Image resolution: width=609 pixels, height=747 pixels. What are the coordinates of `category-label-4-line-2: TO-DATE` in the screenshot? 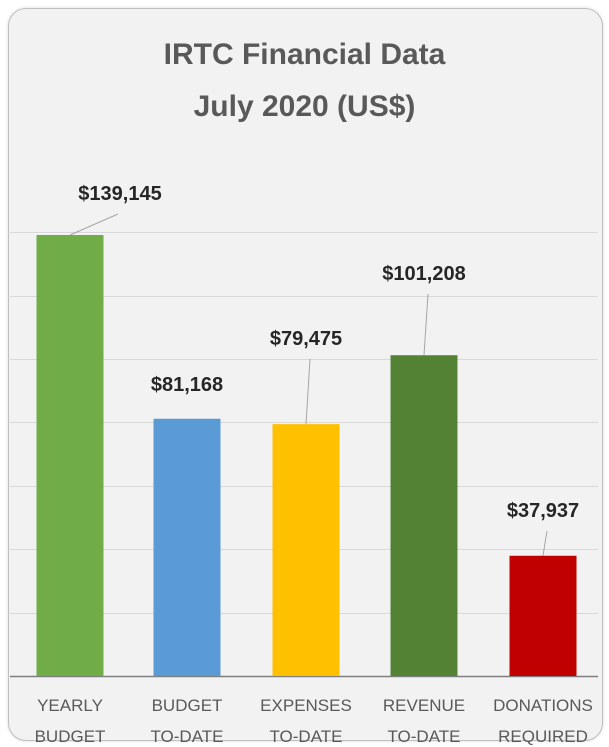 It's located at (423, 736).